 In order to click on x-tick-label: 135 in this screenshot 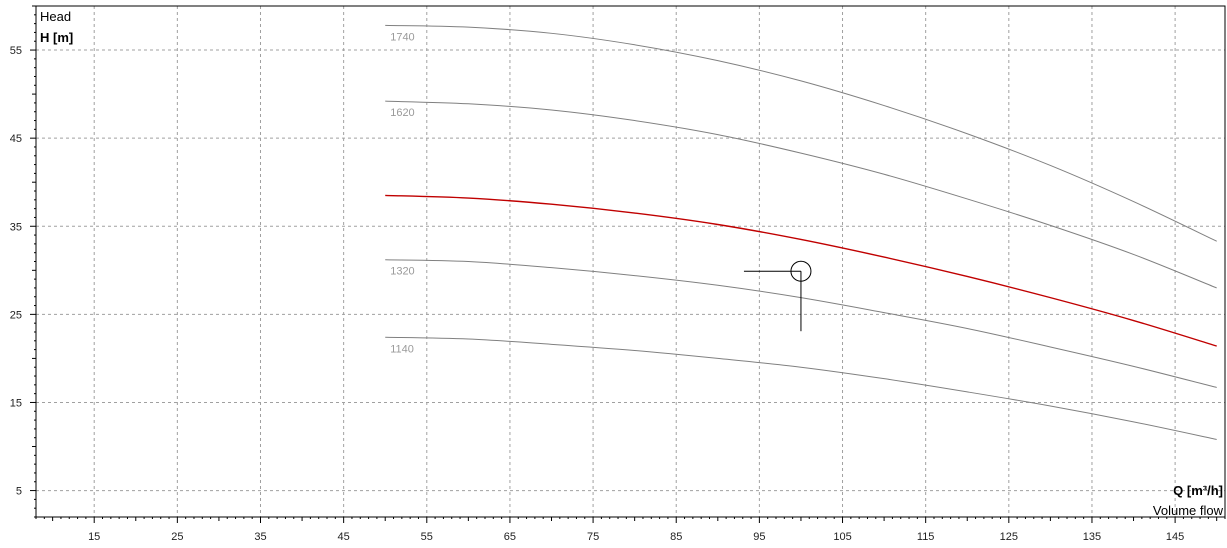, I will do `click(1092, 537)`.